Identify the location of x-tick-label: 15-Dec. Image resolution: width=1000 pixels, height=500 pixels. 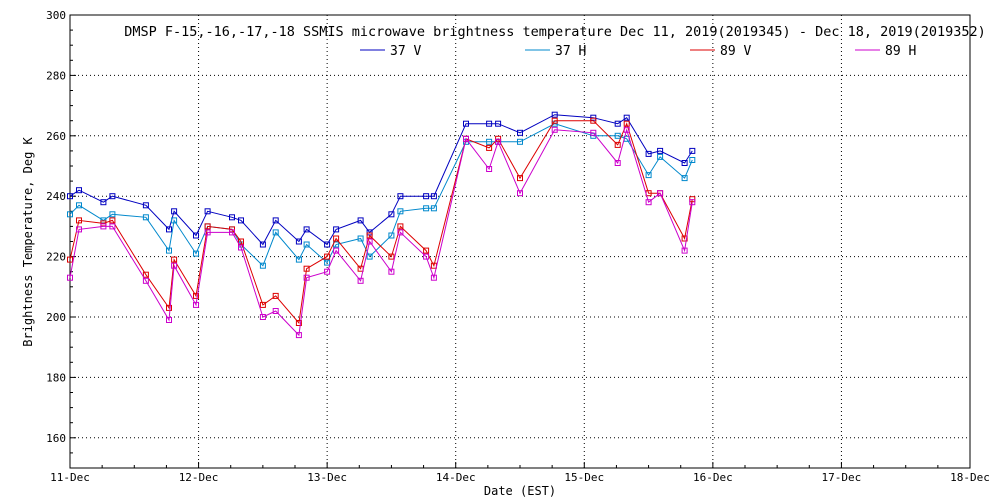
(584, 477).